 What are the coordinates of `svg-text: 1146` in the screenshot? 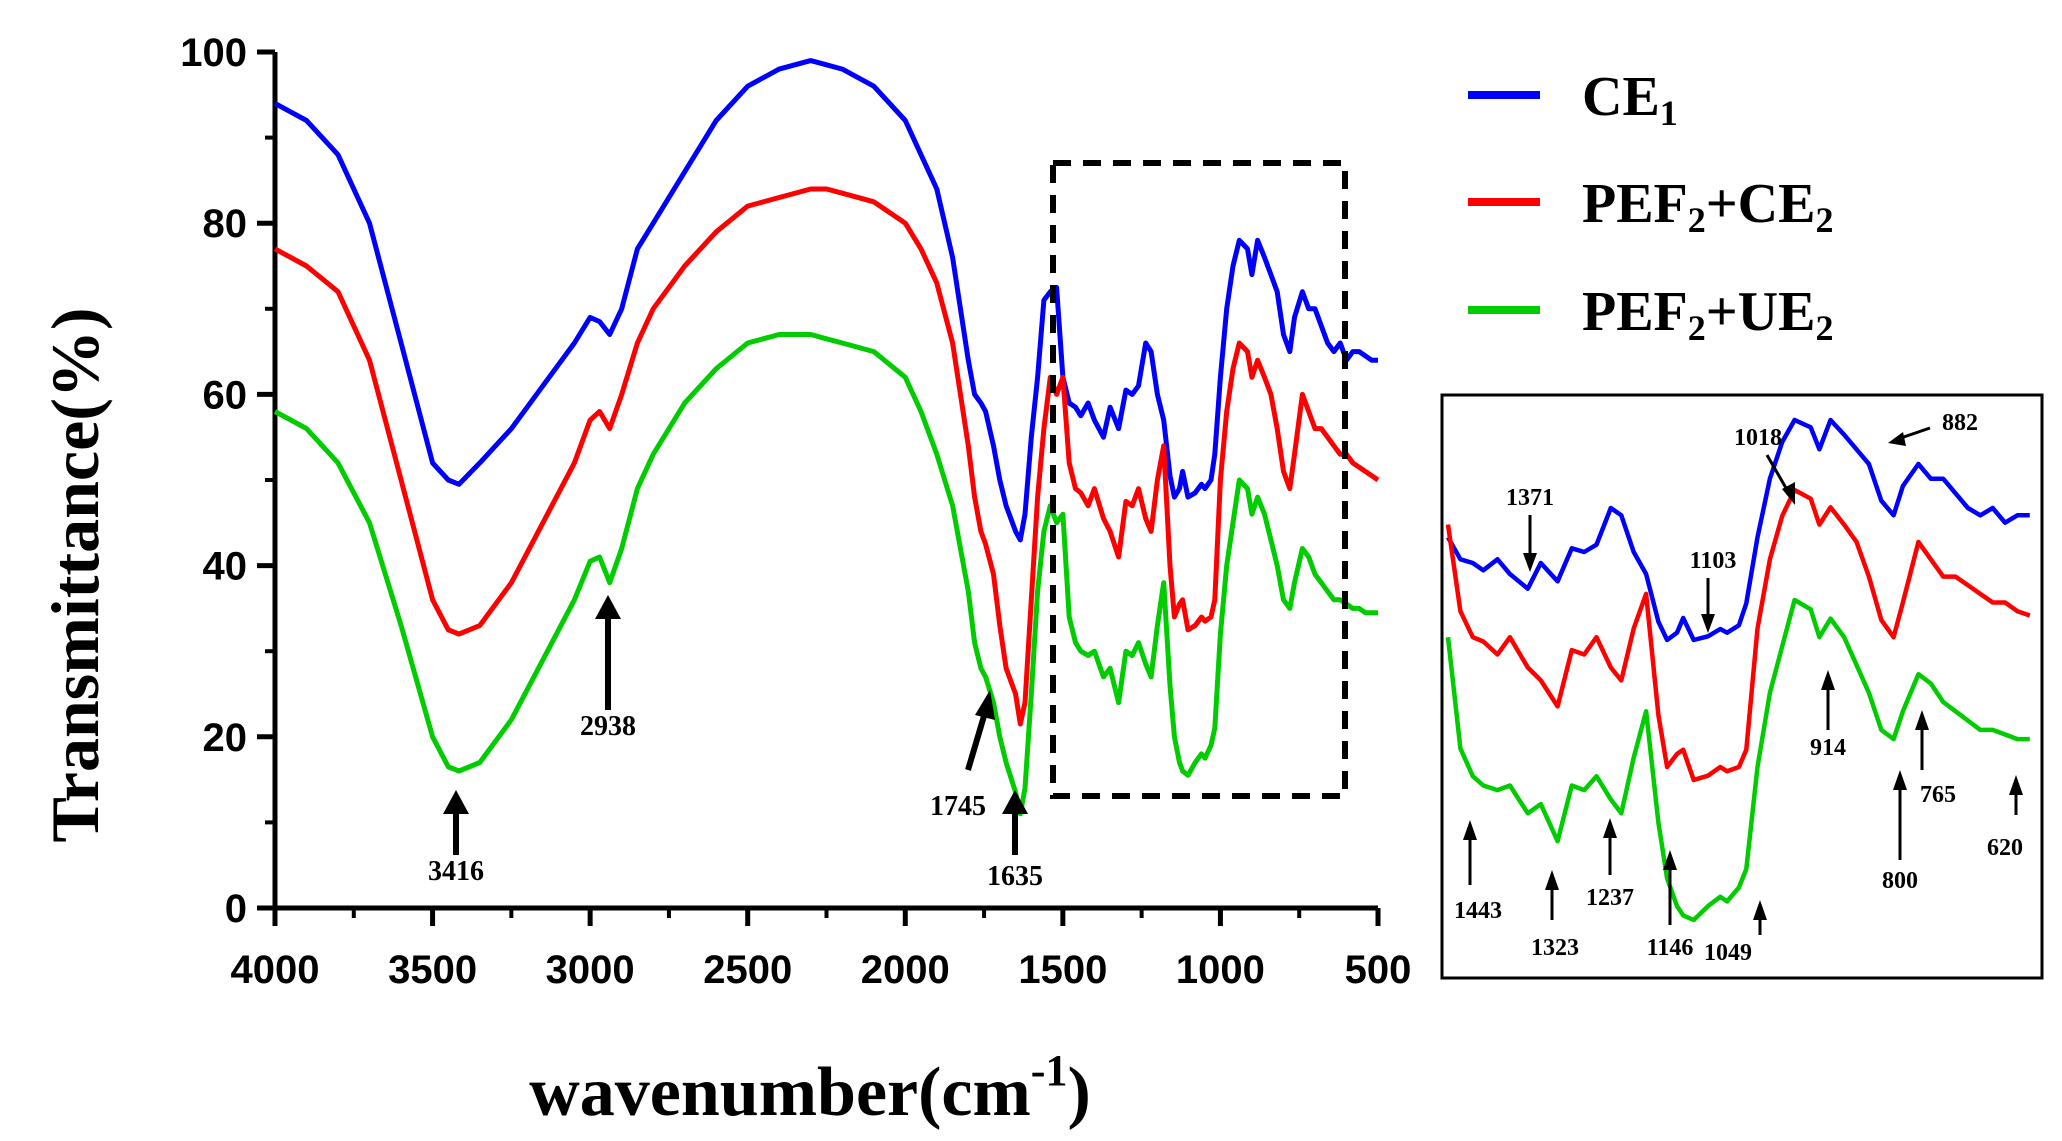 It's located at (1670, 948).